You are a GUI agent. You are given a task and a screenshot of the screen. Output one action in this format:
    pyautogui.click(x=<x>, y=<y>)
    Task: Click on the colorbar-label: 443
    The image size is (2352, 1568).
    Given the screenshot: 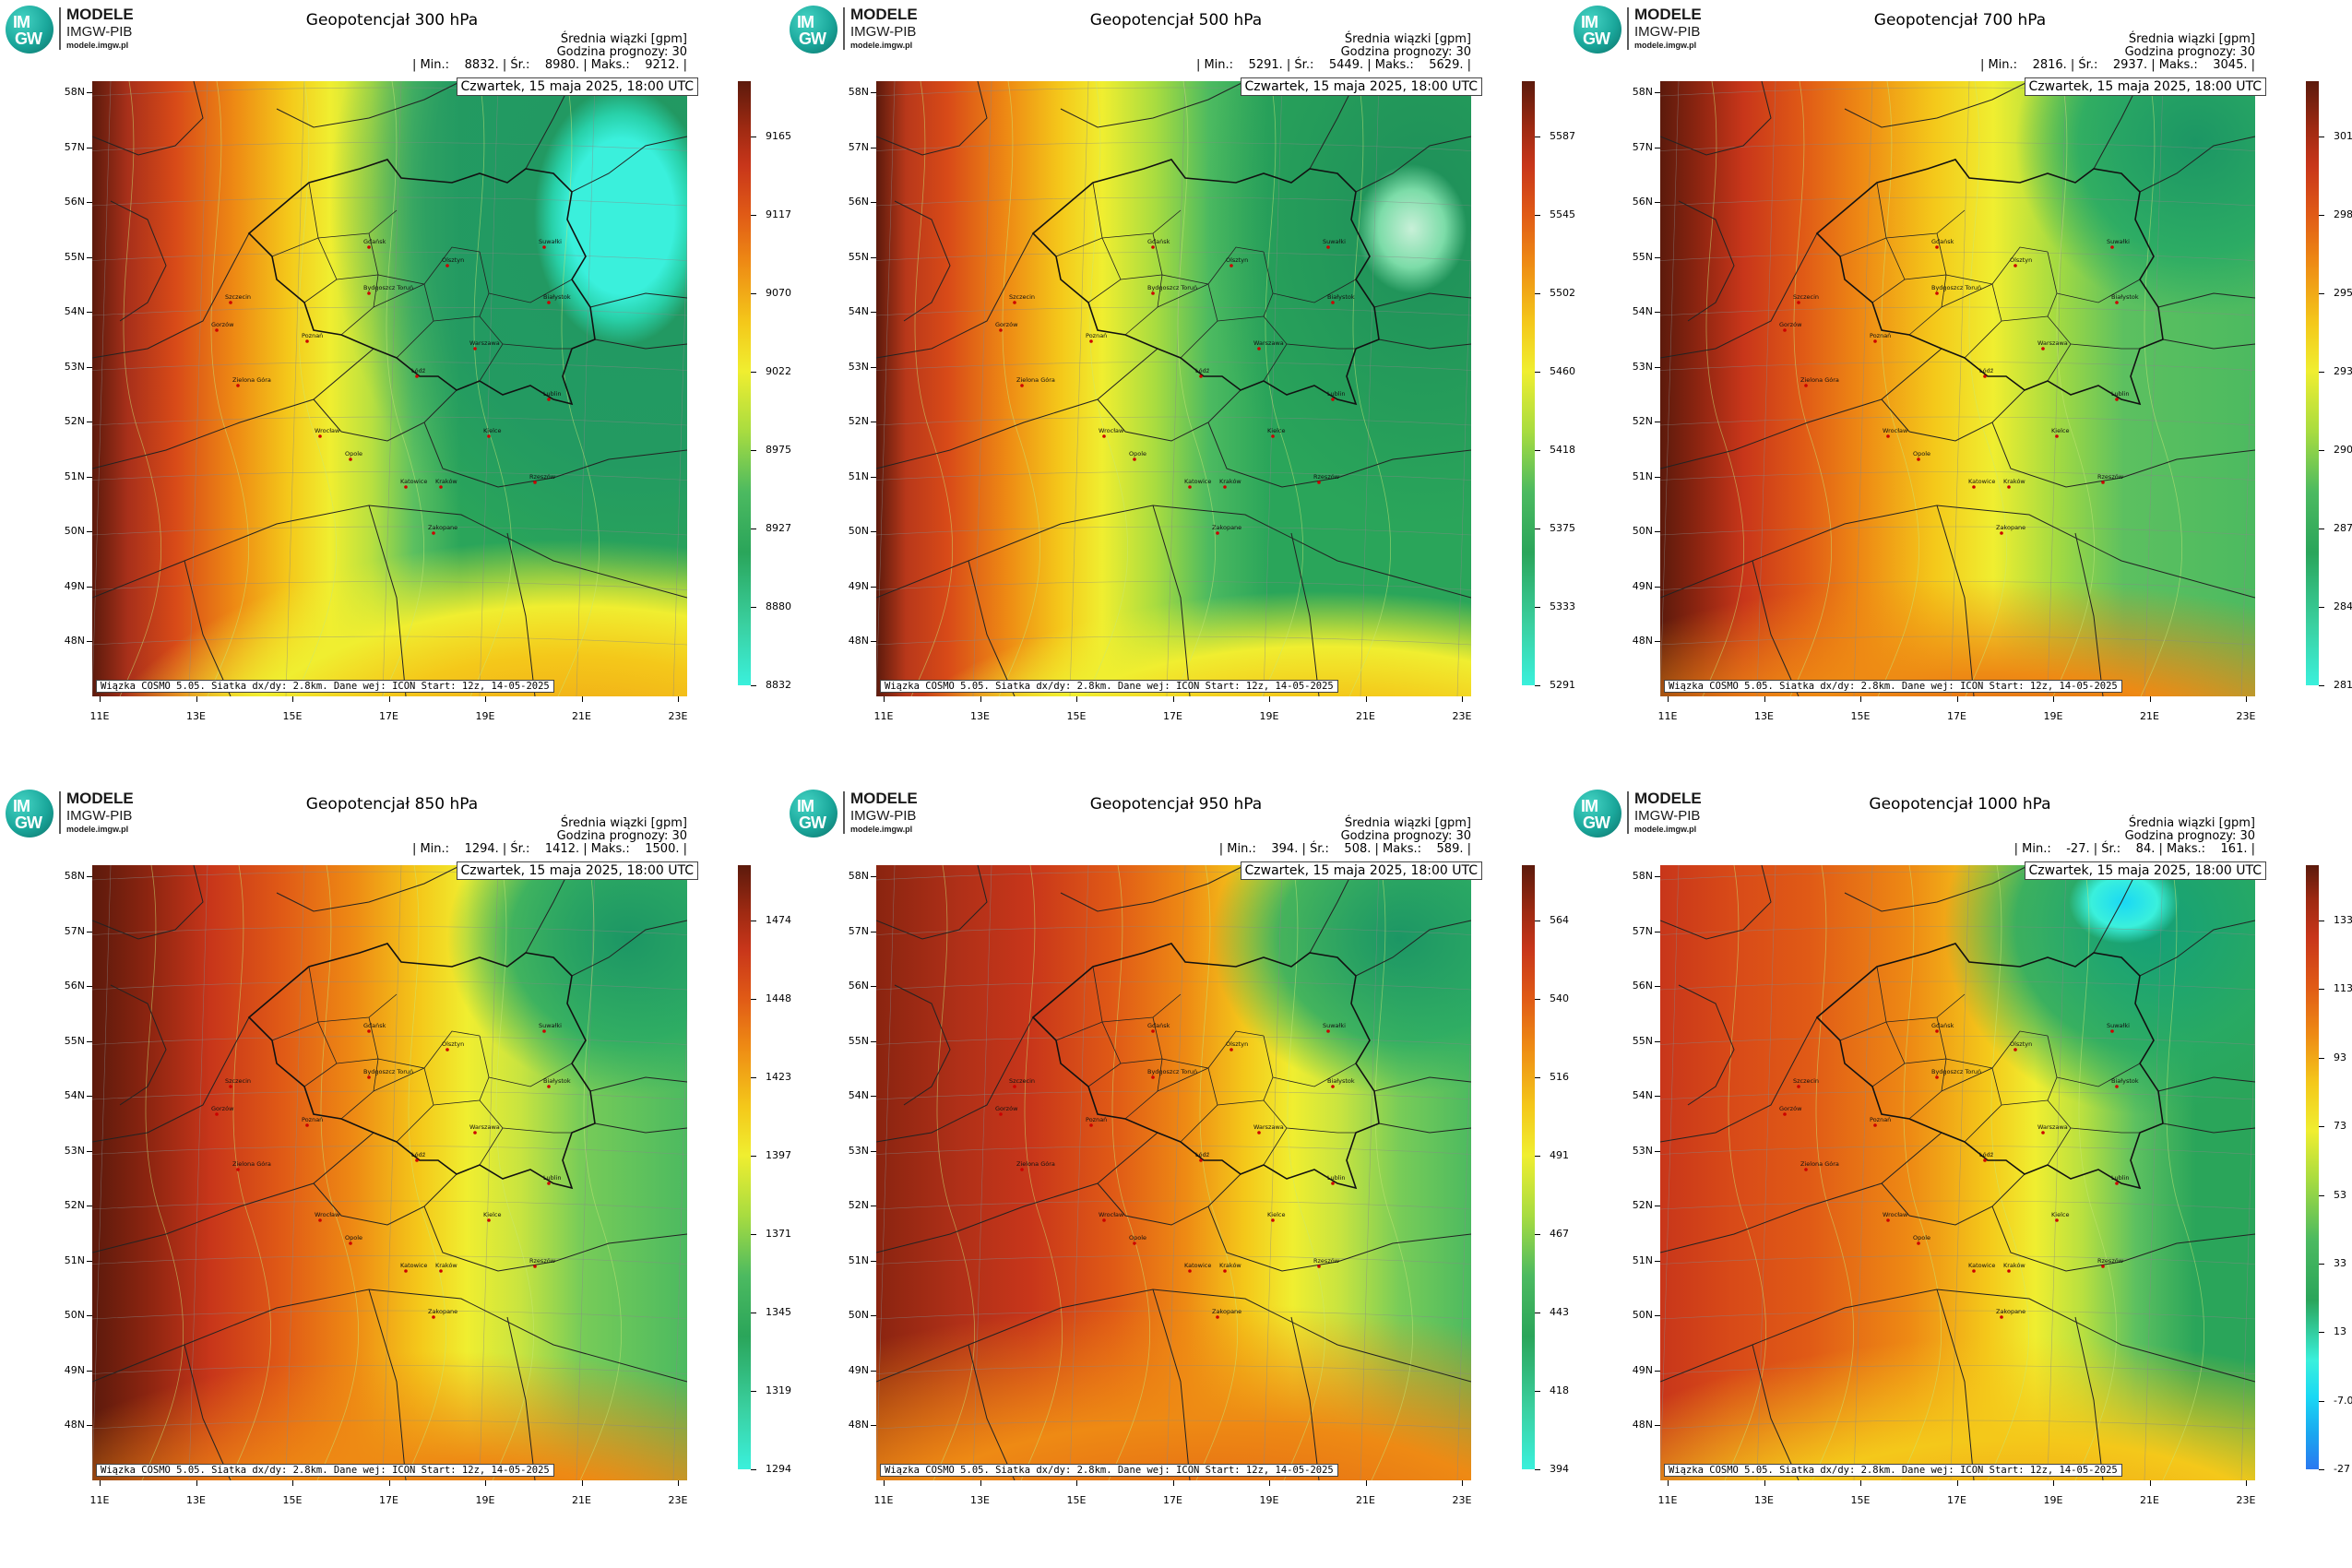 What is the action you would take?
    pyautogui.click(x=1559, y=1312)
    